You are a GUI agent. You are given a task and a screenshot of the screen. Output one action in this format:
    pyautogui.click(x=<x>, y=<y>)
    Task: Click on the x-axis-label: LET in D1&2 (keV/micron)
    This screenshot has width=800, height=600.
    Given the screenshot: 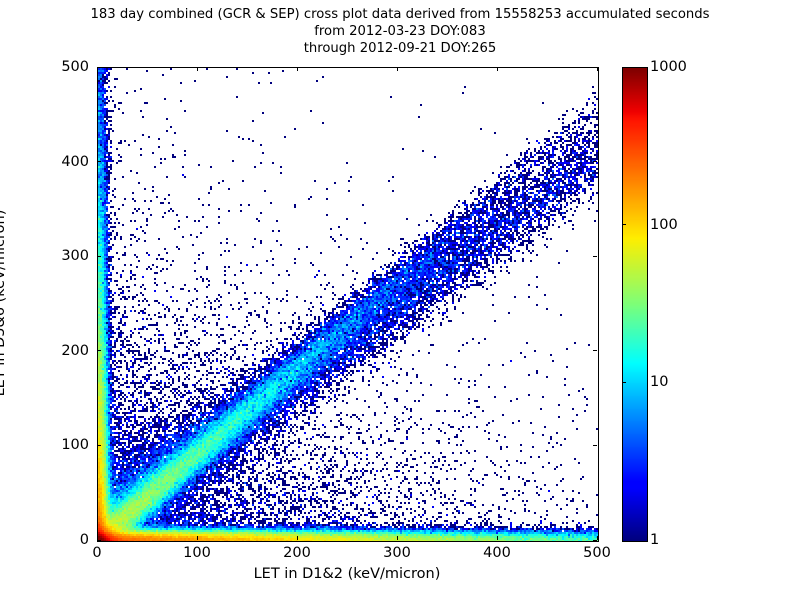 What is the action you would take?
    pyautogui.click(x=347, y=574)
    